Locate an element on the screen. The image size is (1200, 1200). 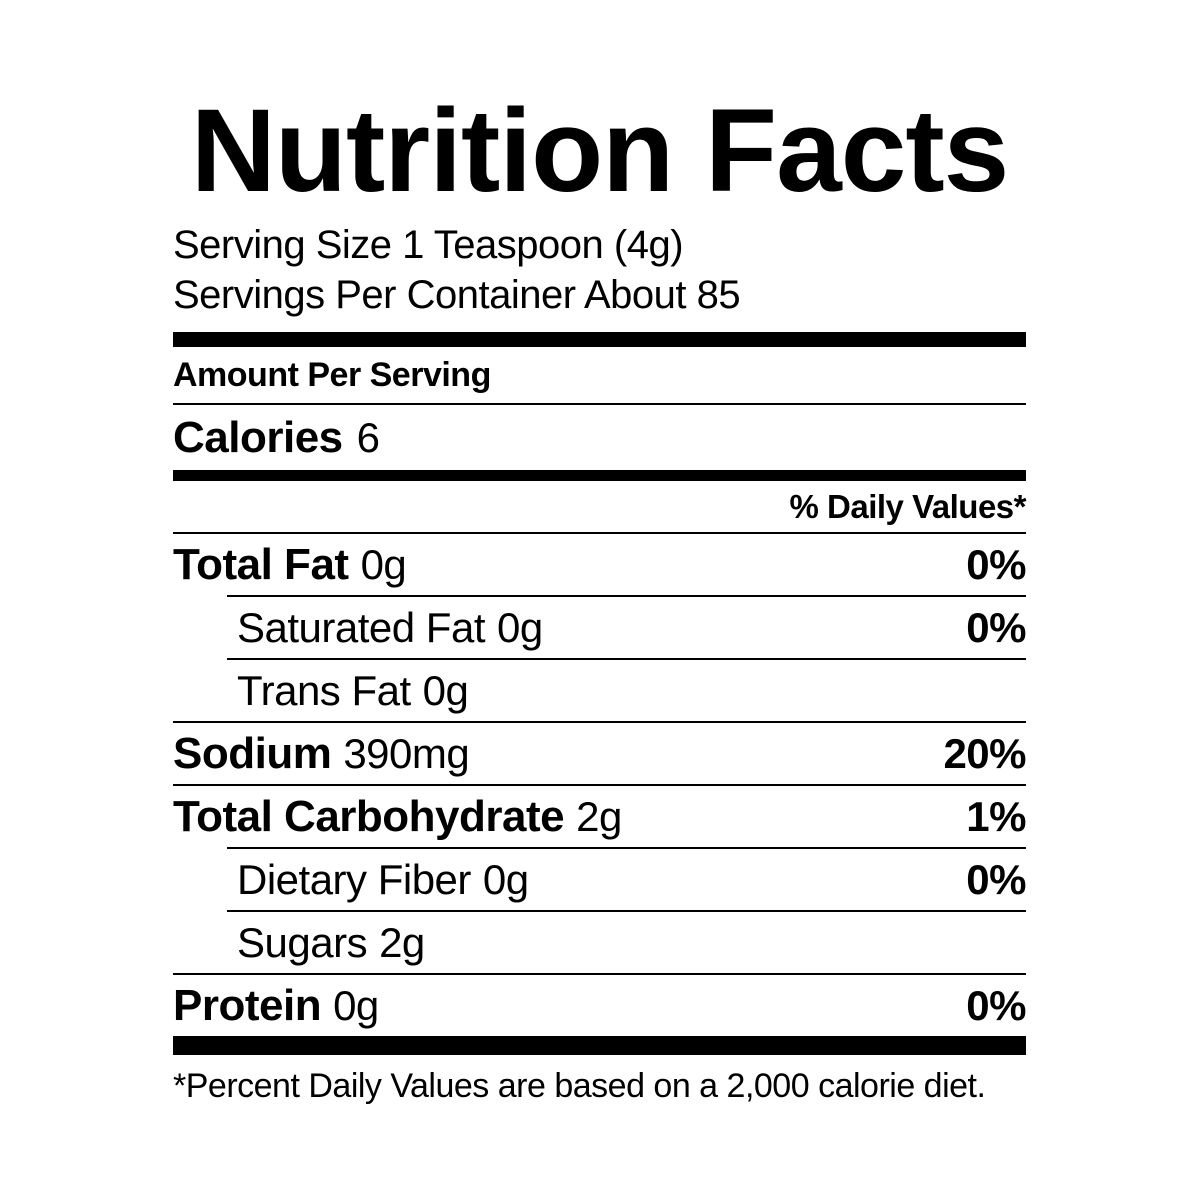
amount-per-serving-row: Amount Per Serving is located at coordinates (599, 376).